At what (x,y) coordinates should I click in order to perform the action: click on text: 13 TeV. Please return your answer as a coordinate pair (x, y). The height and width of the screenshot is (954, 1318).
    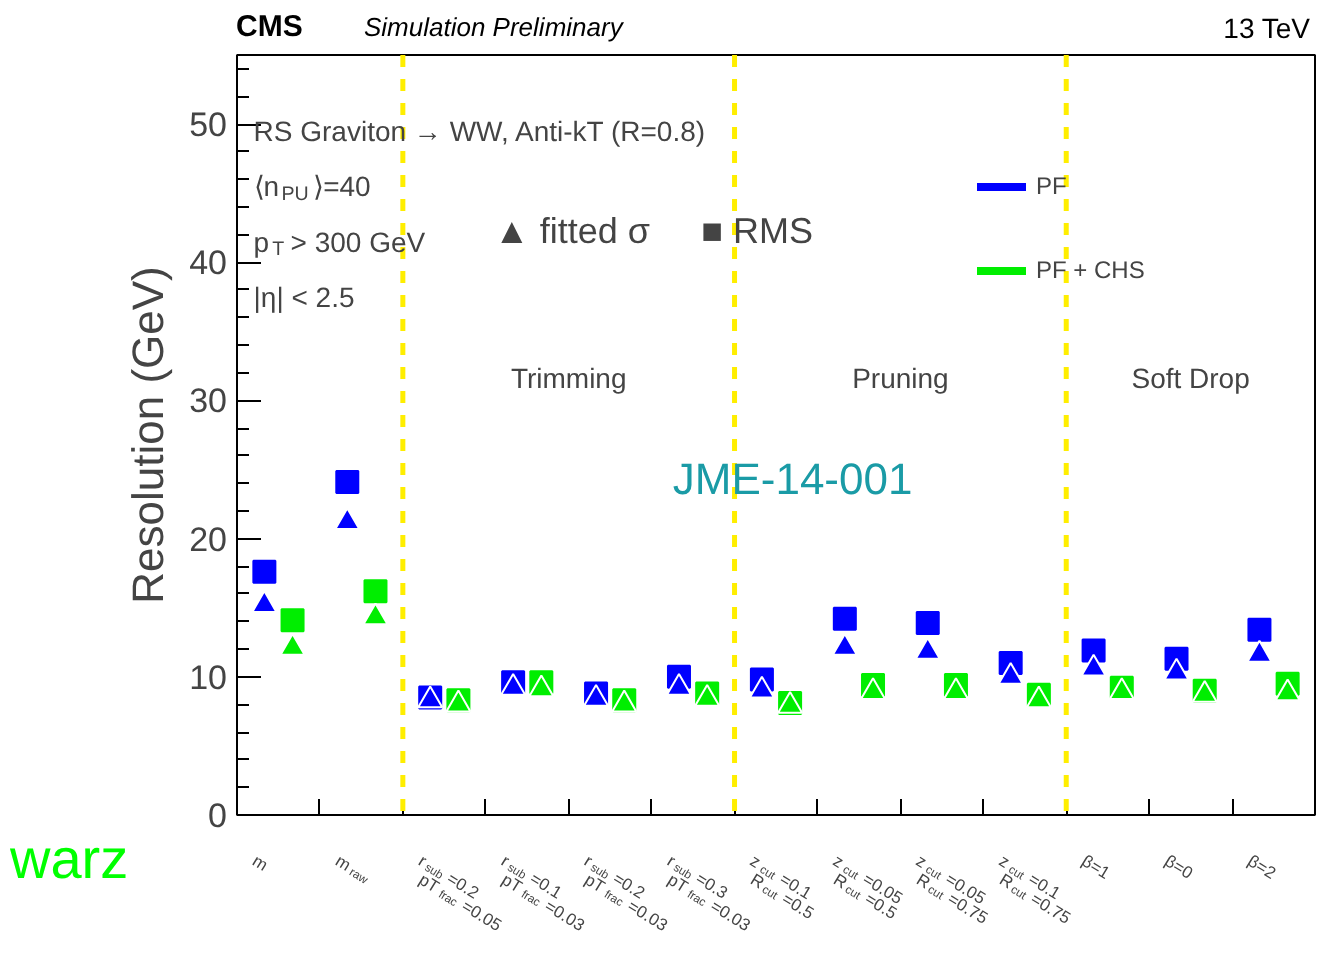
    Looking at the image, I should click on (1266, 29).